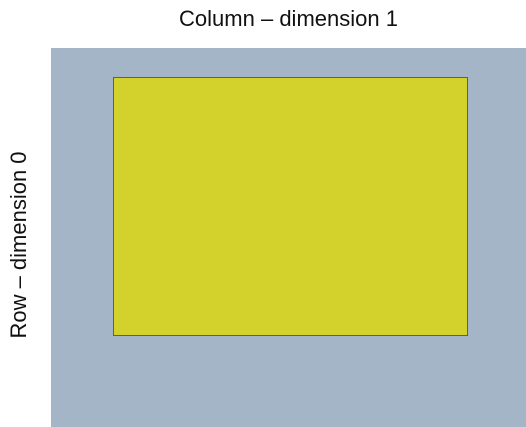 Image resolution: width=526 pixels, height=427 pixels. What do you see at coordinates (288, 18) in the screenshot?
I see `column-axis-label: Column – dimension 1` at bounding box center [288, 18].